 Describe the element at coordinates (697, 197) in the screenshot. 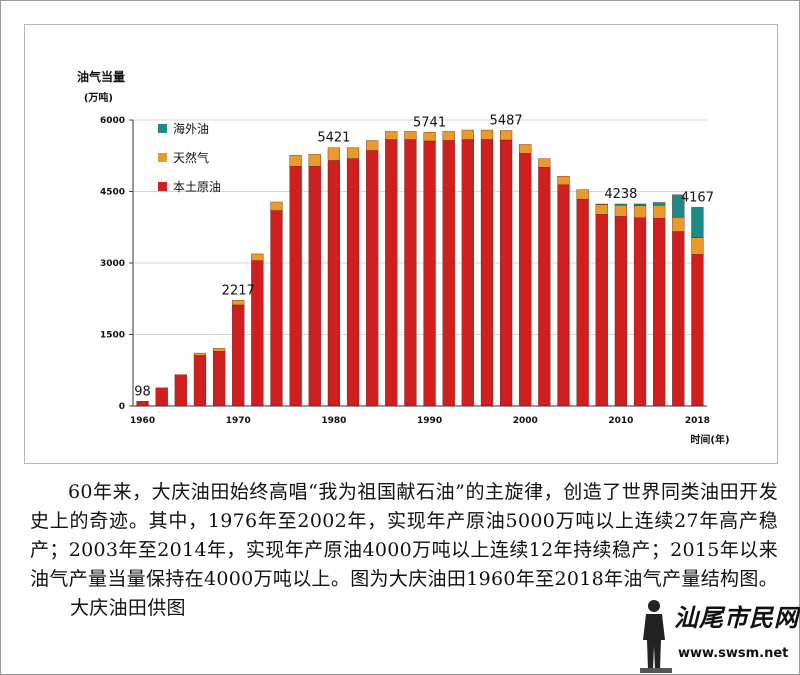

I see `data-label: 4167` at that location.